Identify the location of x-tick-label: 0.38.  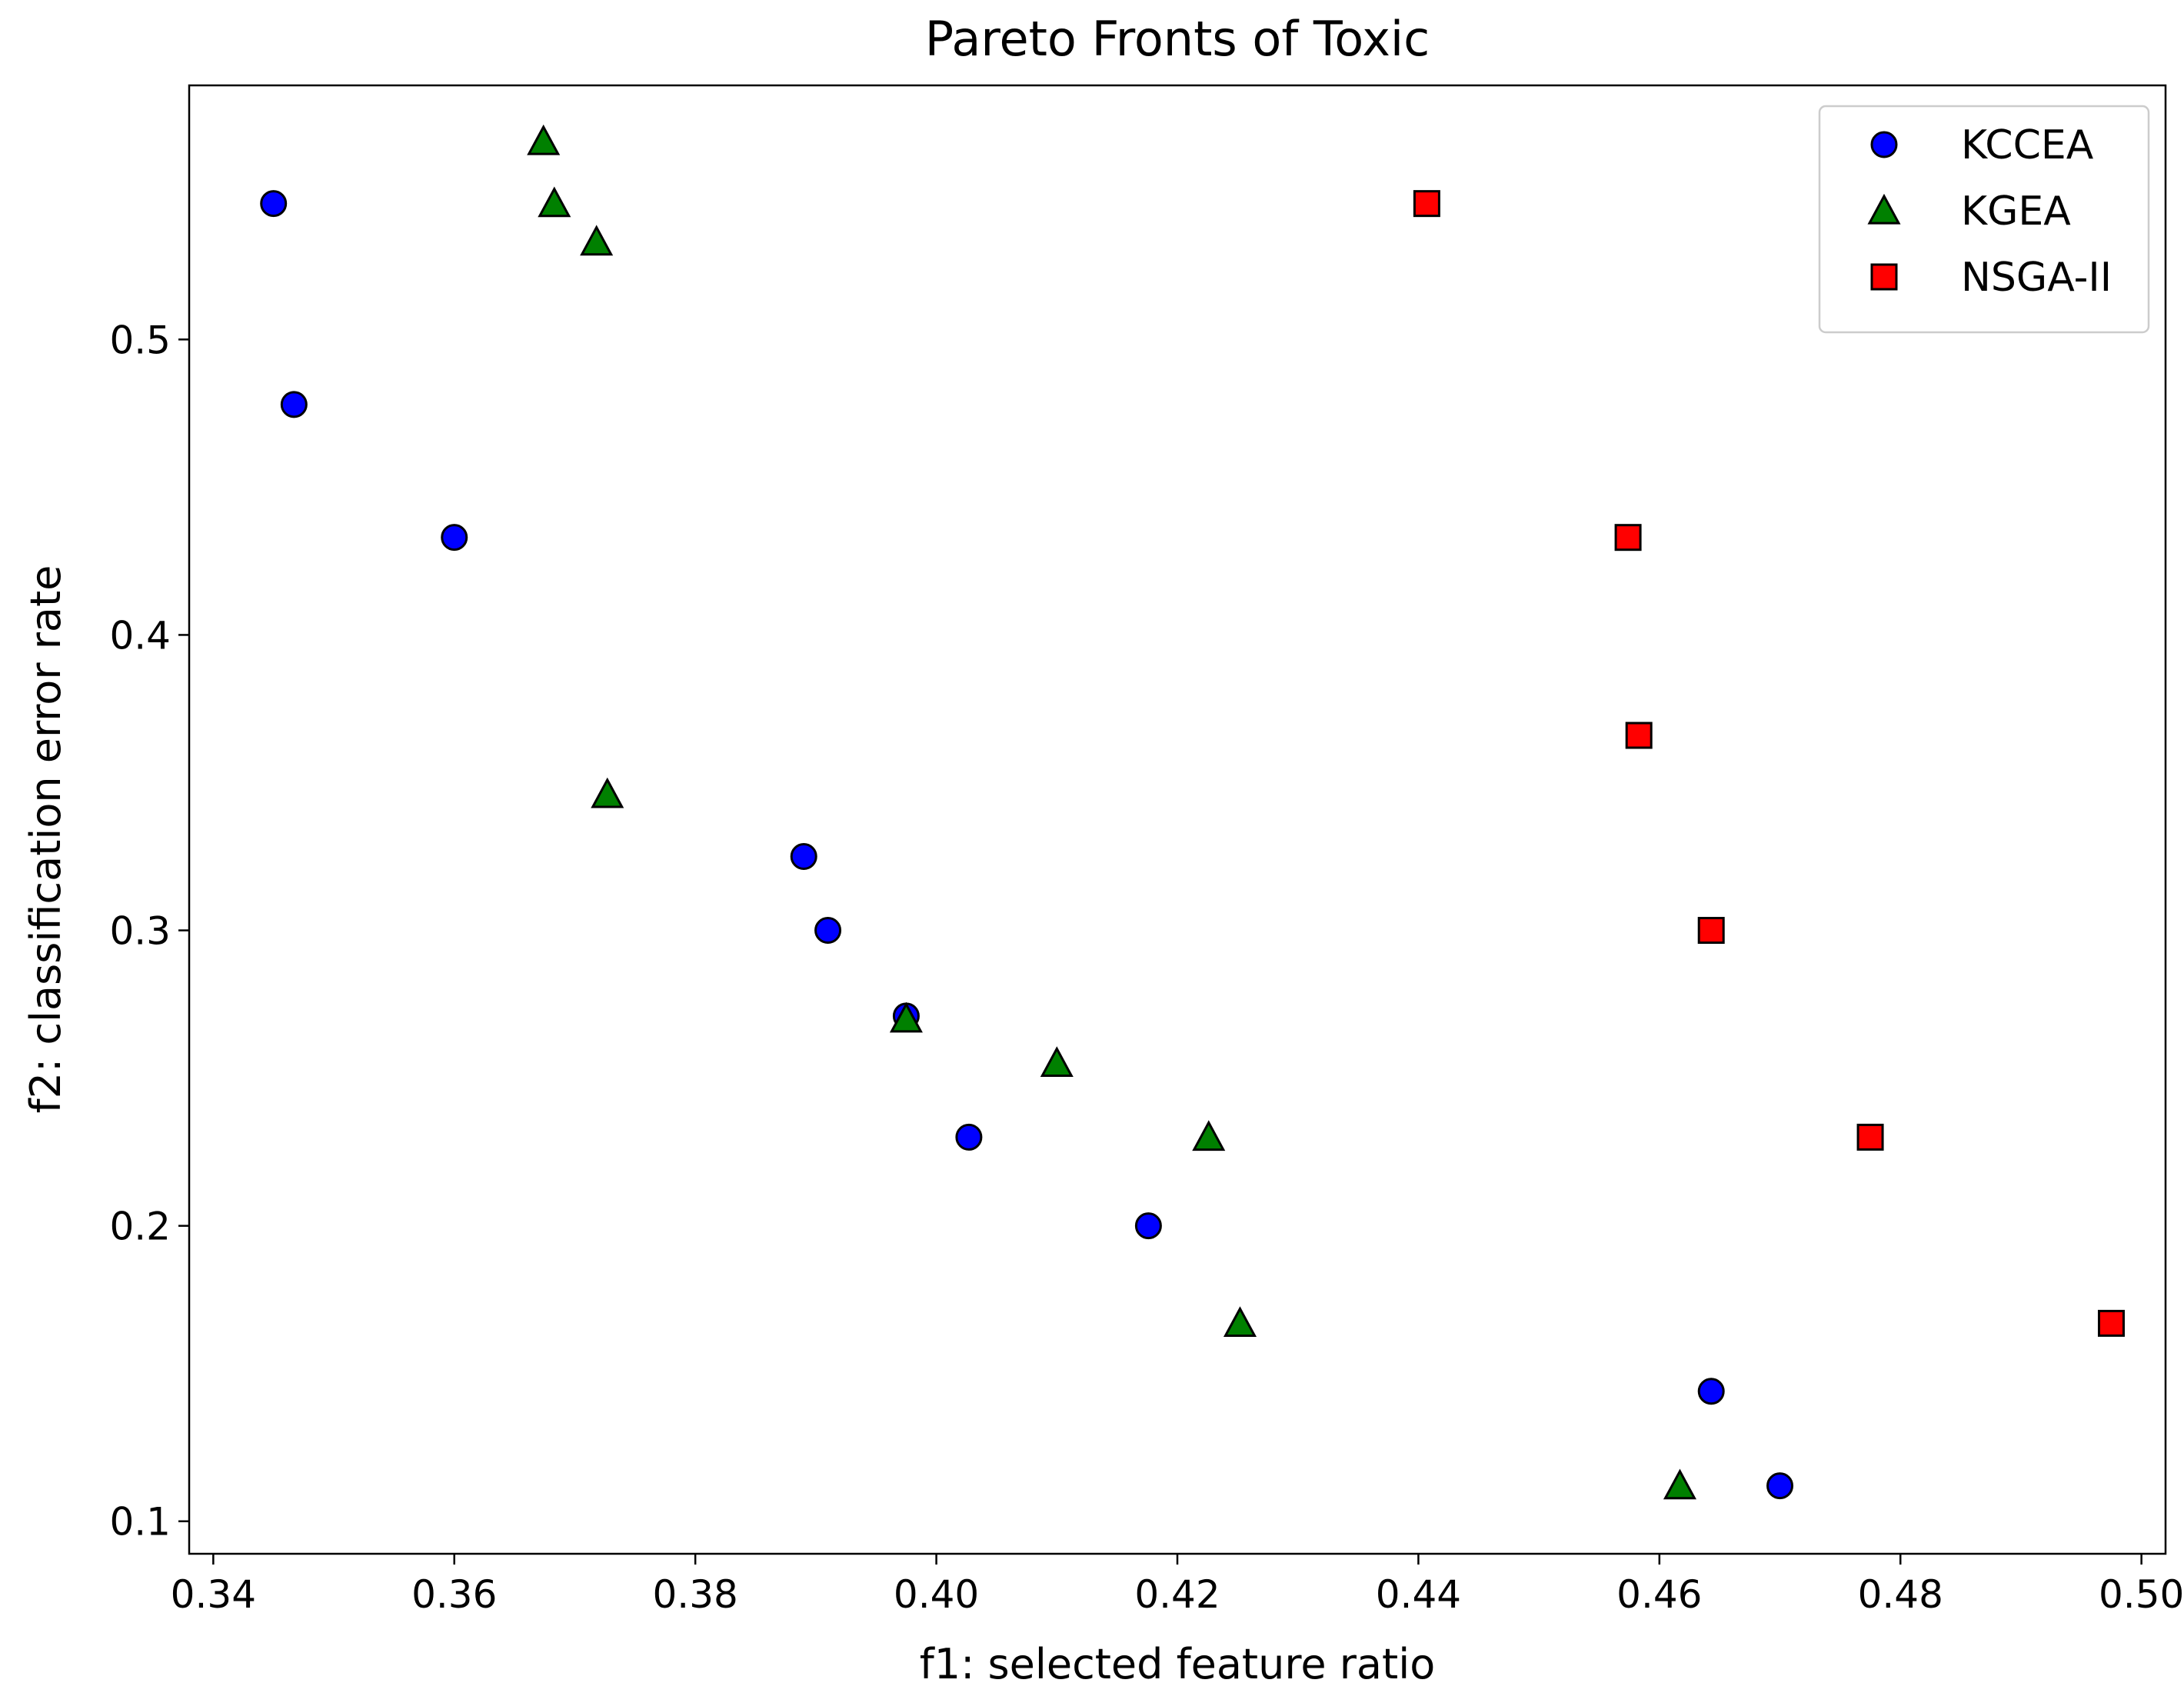
(695, 1594).